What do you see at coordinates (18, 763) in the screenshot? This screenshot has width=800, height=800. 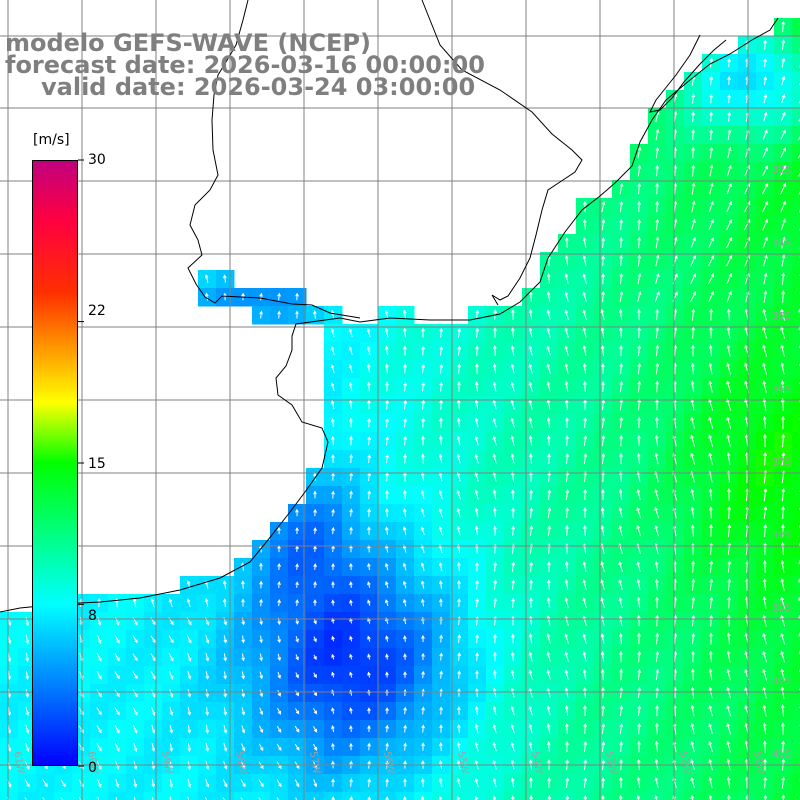 I see `lon-label: 61W` at bounding box center [18, 763].